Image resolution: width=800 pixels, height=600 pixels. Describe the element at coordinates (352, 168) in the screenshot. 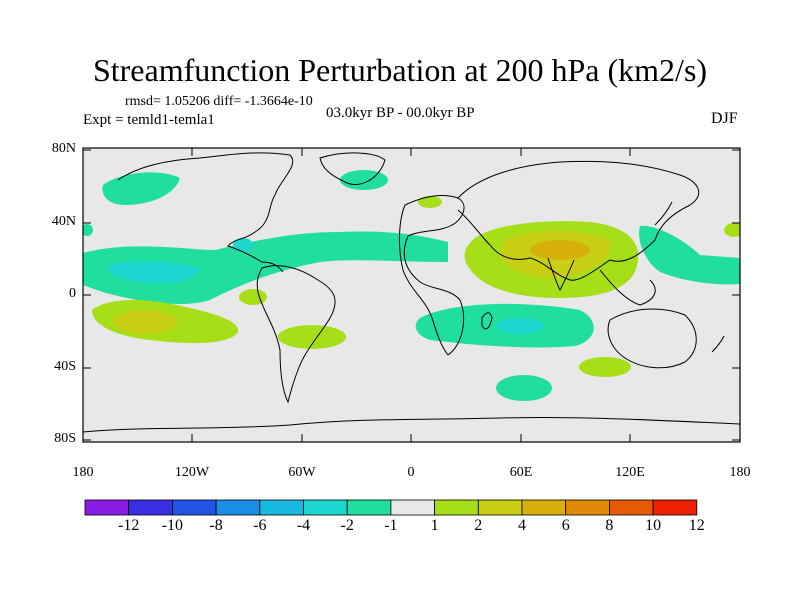

I see `coast-greenland` at that location.